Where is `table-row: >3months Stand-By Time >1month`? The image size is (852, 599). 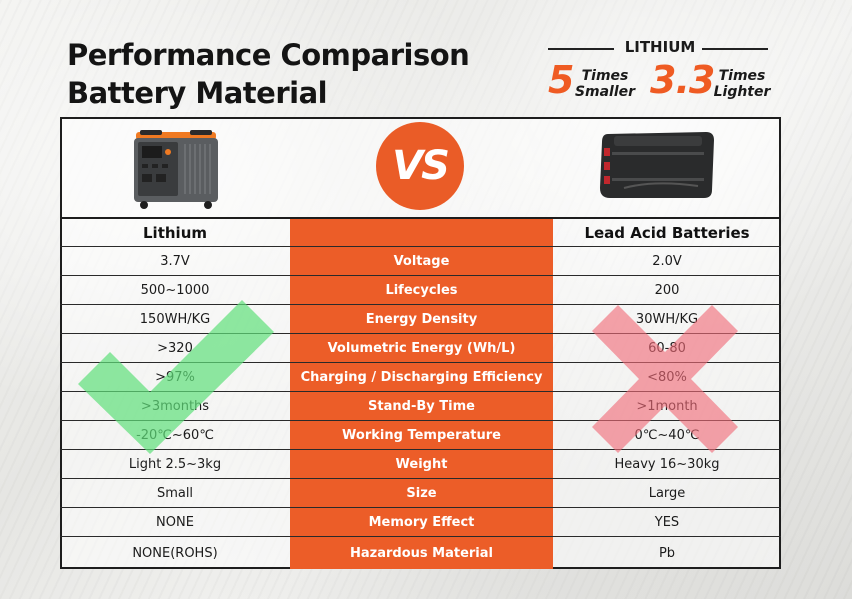
table-row: >3months Stand-By Time >1month is located at coordinates (420, 406).